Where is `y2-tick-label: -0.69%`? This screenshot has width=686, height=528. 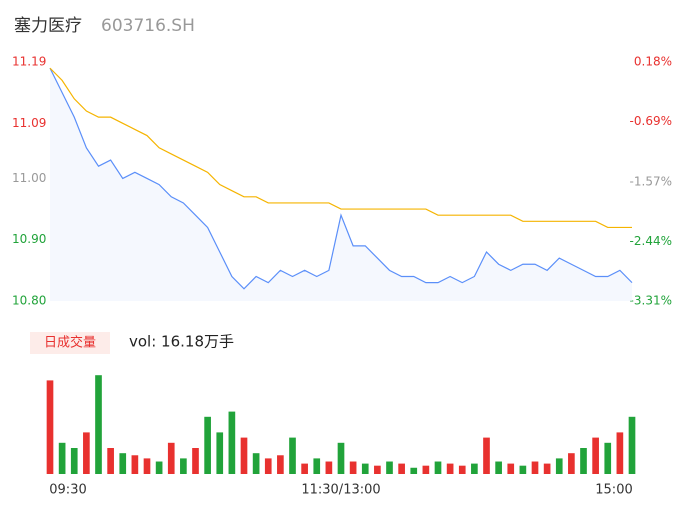
y2-tick-label: -0.69% is located at coordinates (651, 121).